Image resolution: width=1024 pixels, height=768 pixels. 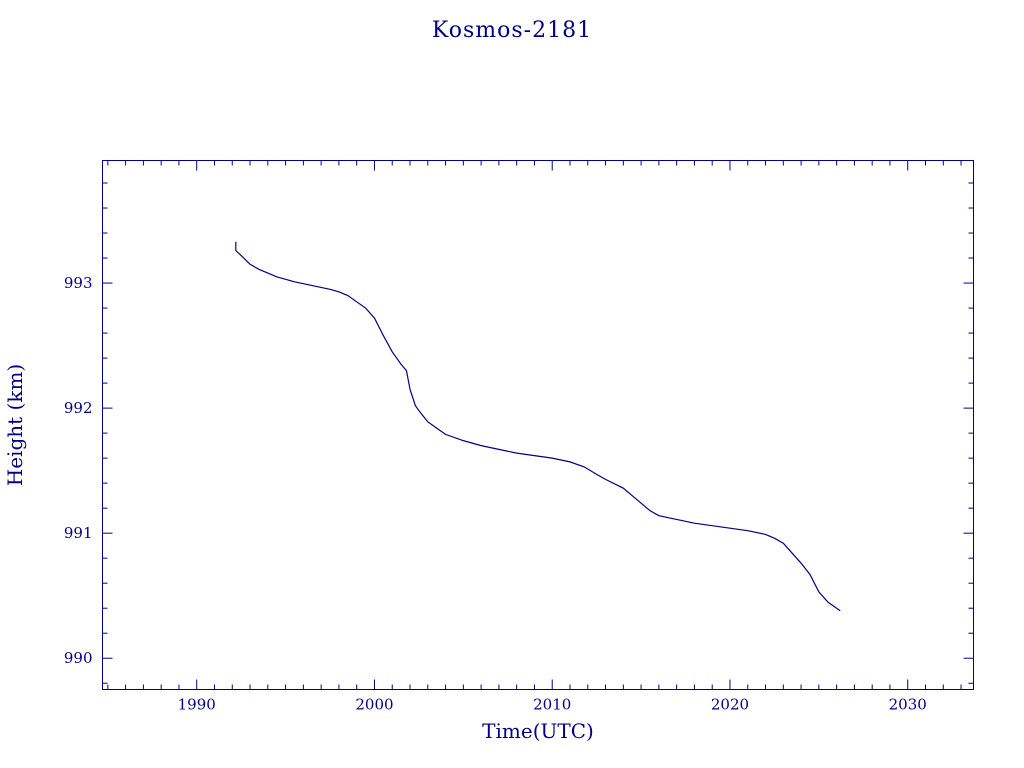 What do you see at coordinates (78, 283) in the screenshot?
I see `y-tick-label: 993` at bounding box center [78, 283].